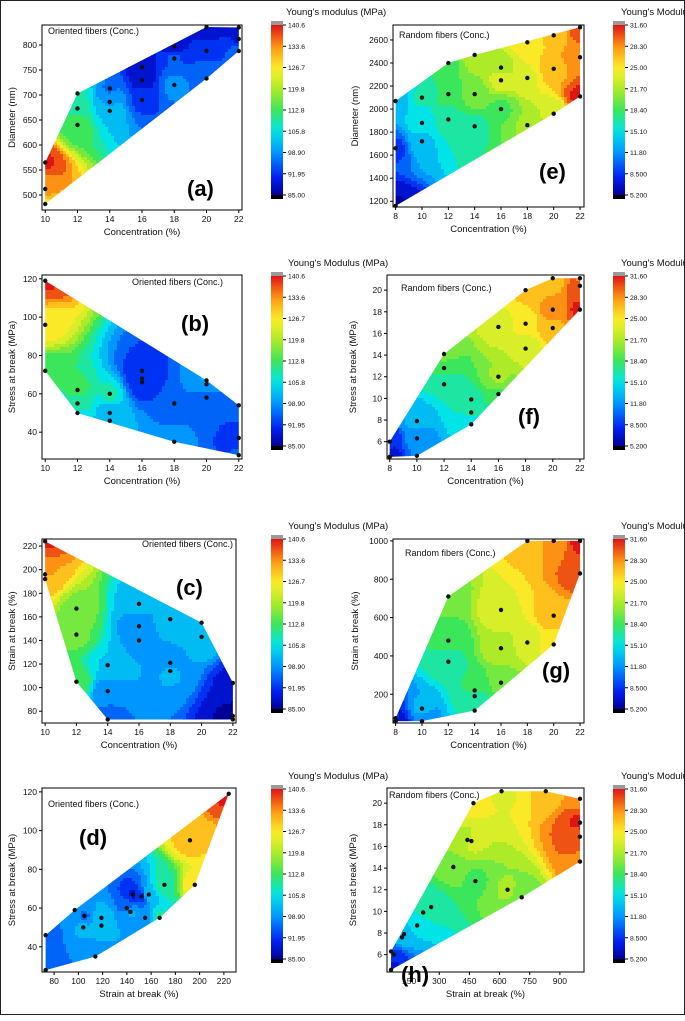 Image resolution: width=685 pixels, height=1021 pixels. I want to click on y-tick-label: 100, so click(30, 831).